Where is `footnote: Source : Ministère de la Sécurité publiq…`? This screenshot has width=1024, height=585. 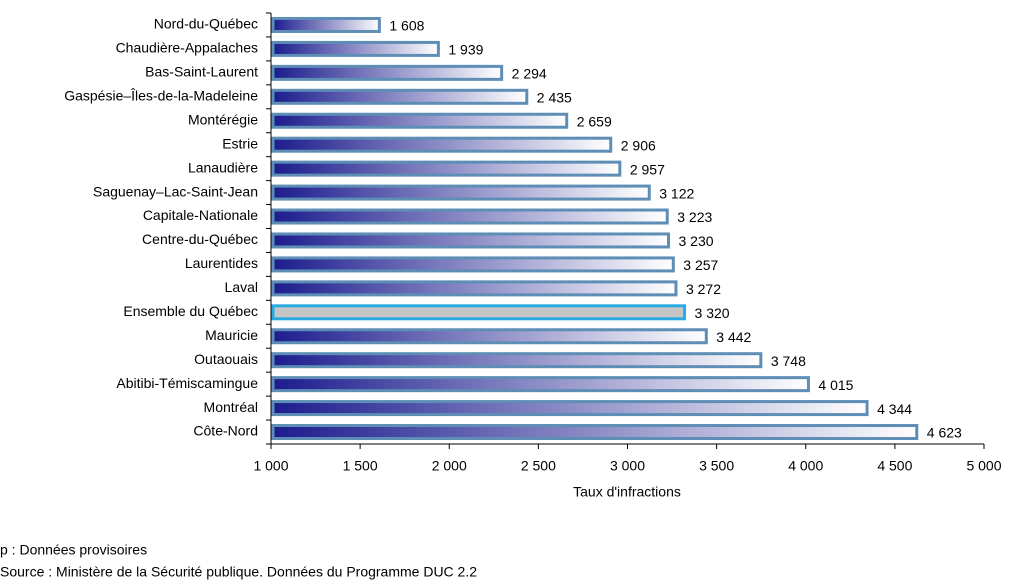 footnote: Source : Ministère de la Sécurité publiq… is located at coordinates (238, 572).